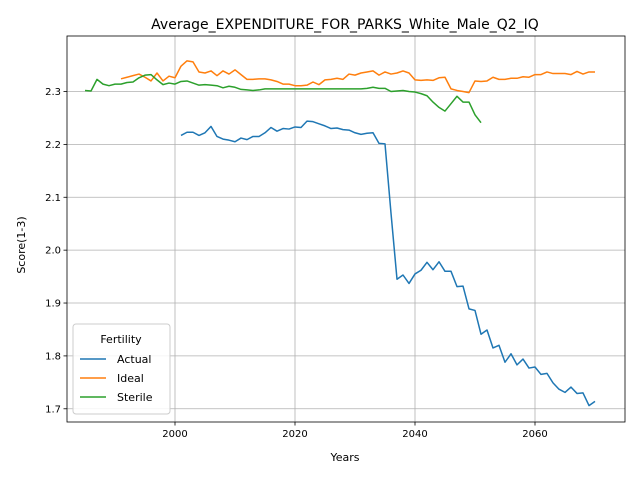  What do you see at coordinates (135, 397) in the screenshot?
I see `legend-label-sterile: Sterile` at bounding box center [135, 397].